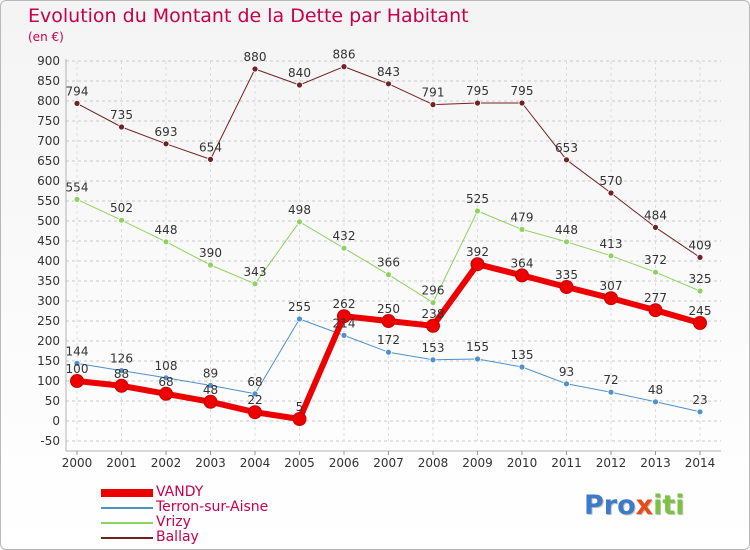 The image size is (750, 550). Describe the element at coordinates (344, 304) in the screenshot. I see `data-label-vandy: 262` at that location.